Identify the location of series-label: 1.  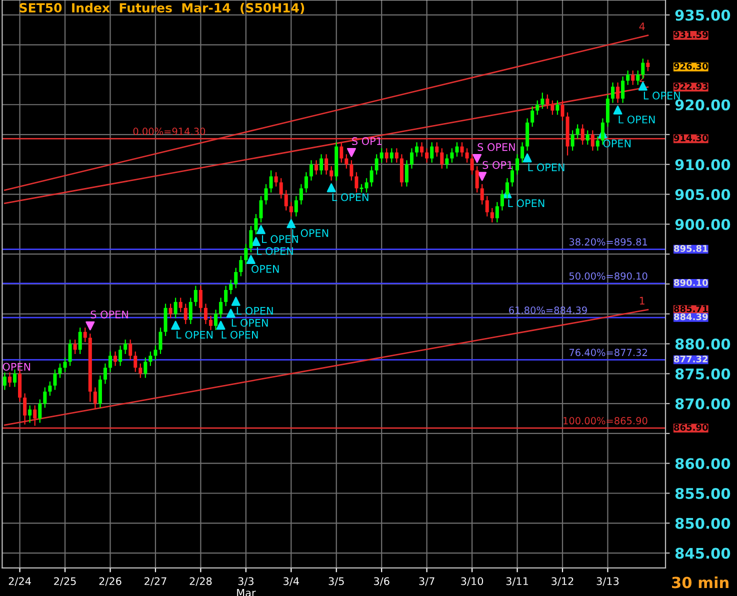
(642, 300).